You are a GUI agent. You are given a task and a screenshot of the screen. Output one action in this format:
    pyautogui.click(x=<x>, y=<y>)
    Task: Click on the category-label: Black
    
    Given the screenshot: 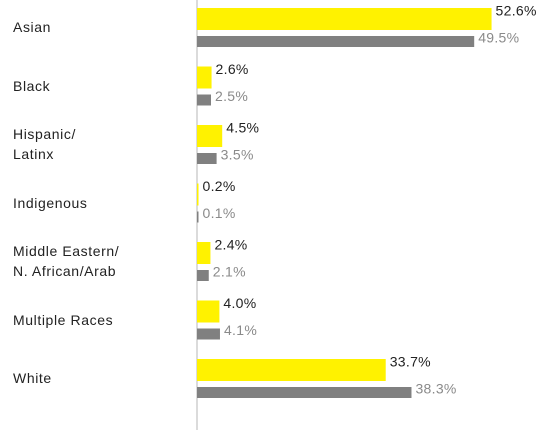 What is the action you would take?
    pyautogui.click(x=32, y=85)
    